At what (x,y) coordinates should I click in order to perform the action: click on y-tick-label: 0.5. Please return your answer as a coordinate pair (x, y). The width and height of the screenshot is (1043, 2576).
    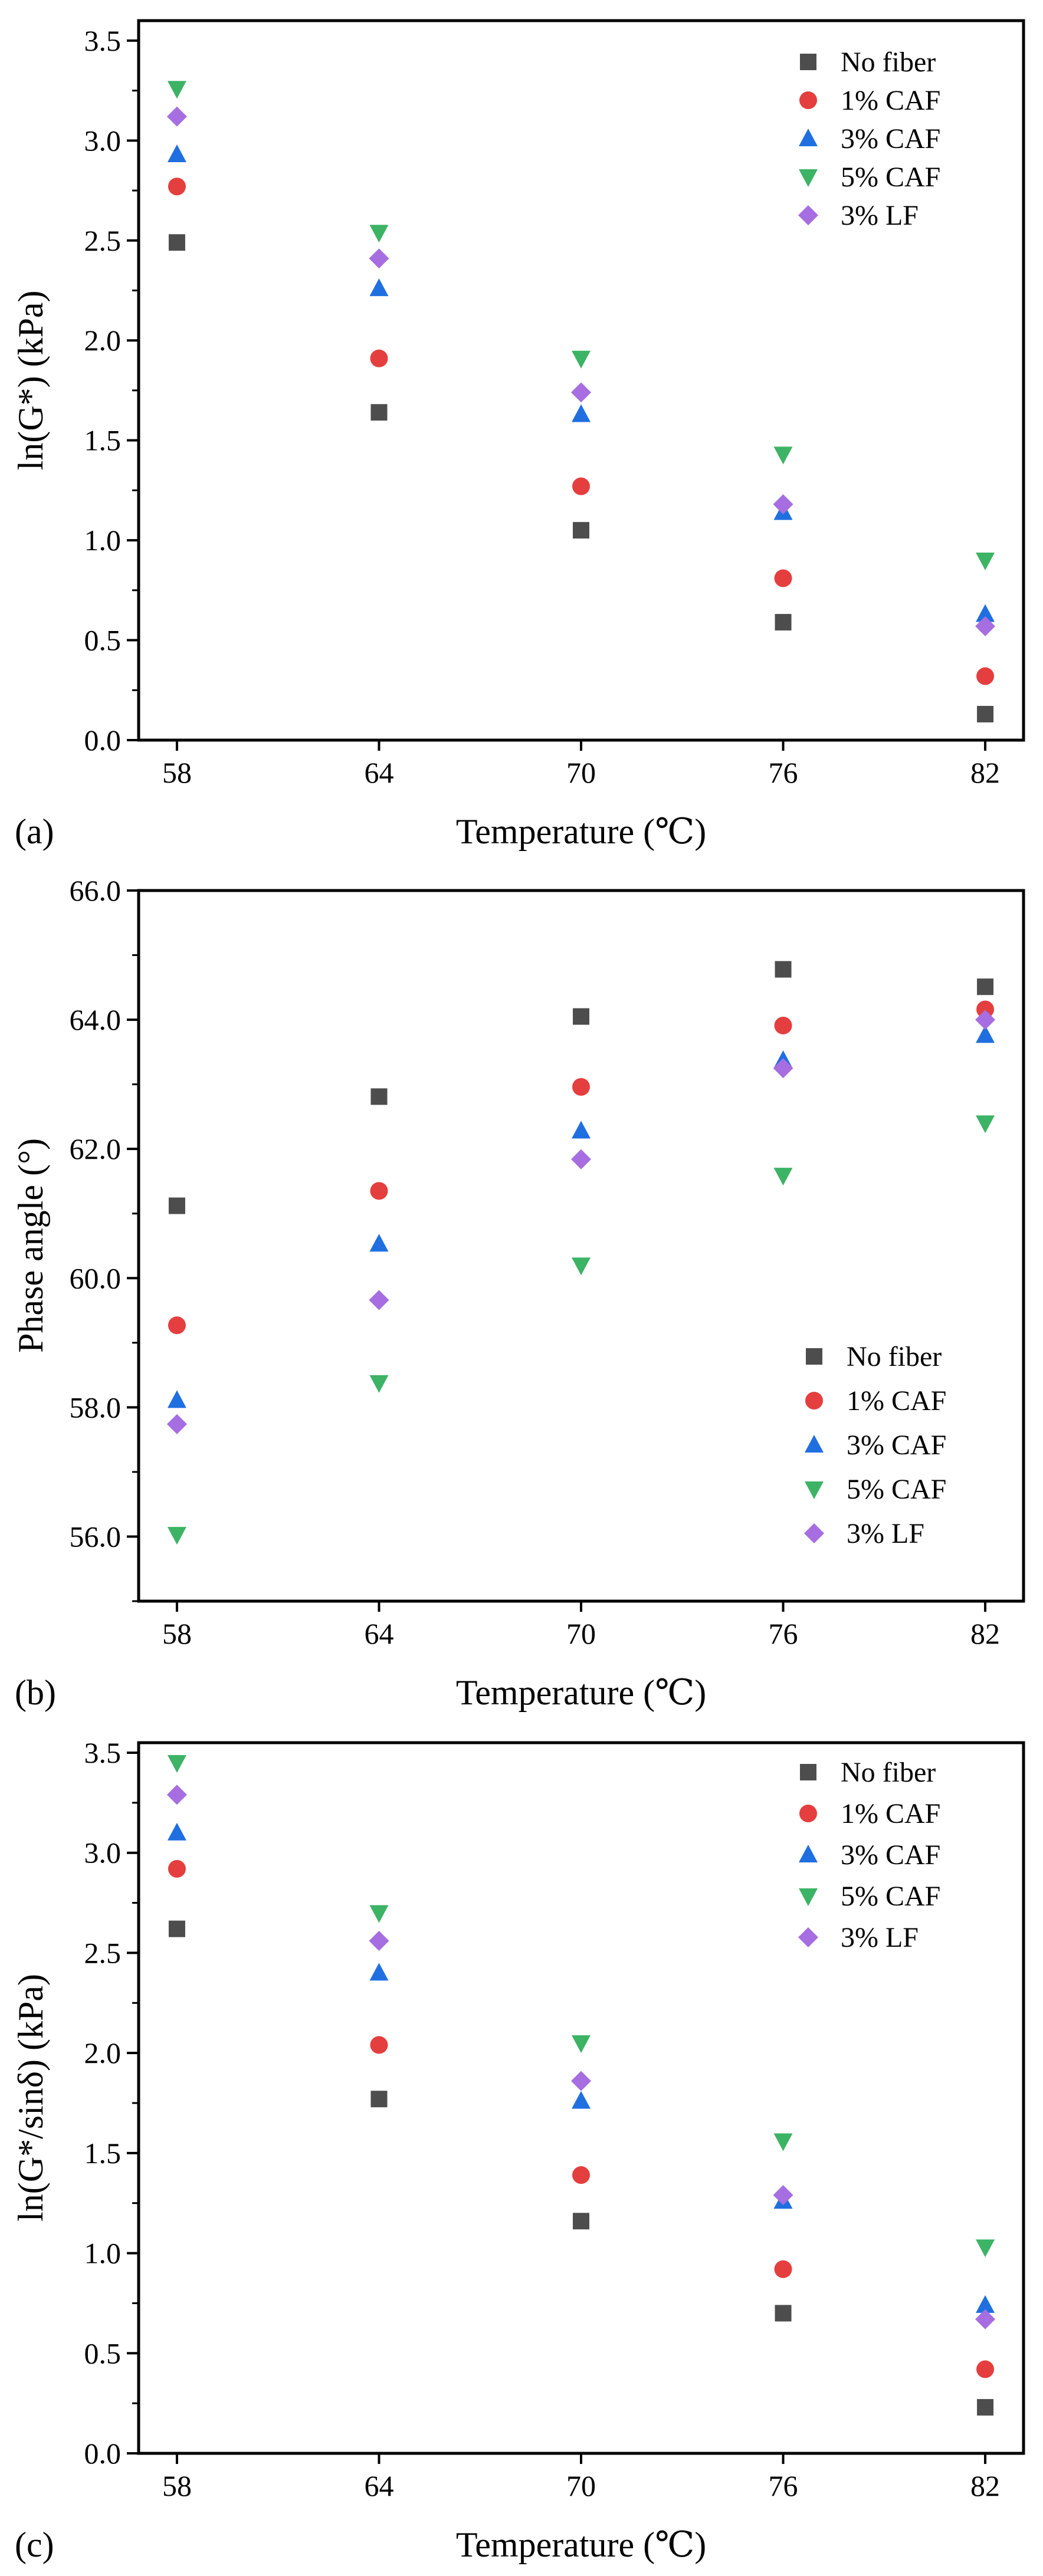
    Looking at the image, I should click on (103, 640).